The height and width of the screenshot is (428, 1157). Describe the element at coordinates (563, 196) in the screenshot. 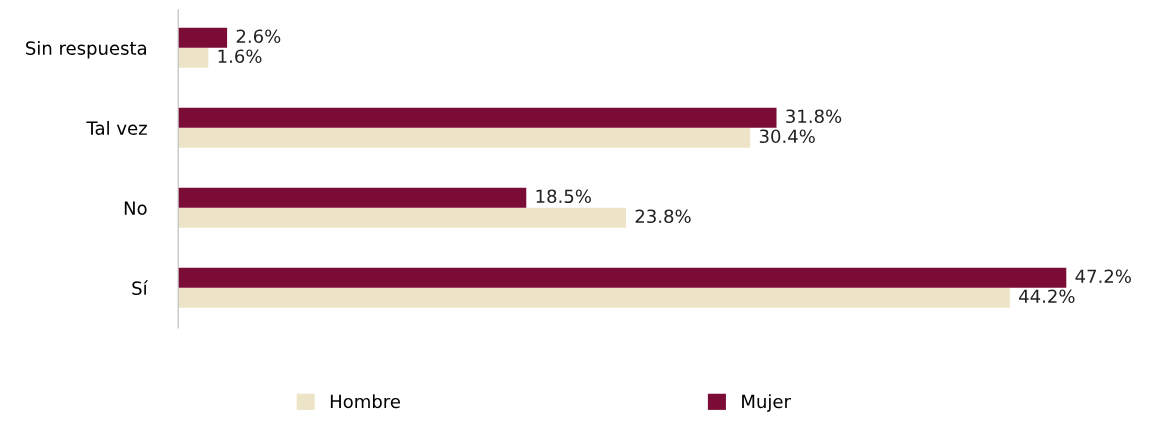

I see `data-label: 18.5%` at that location.